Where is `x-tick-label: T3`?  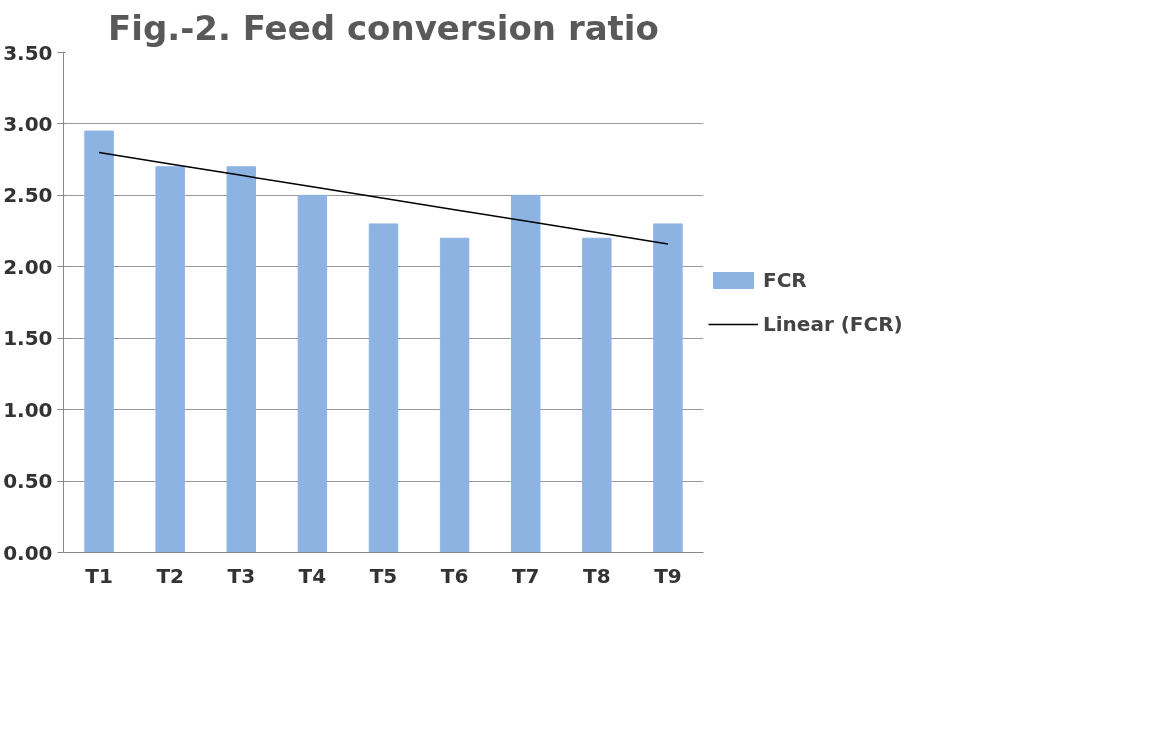
x-tick-label: T3 is located at coordinates (241, 575).